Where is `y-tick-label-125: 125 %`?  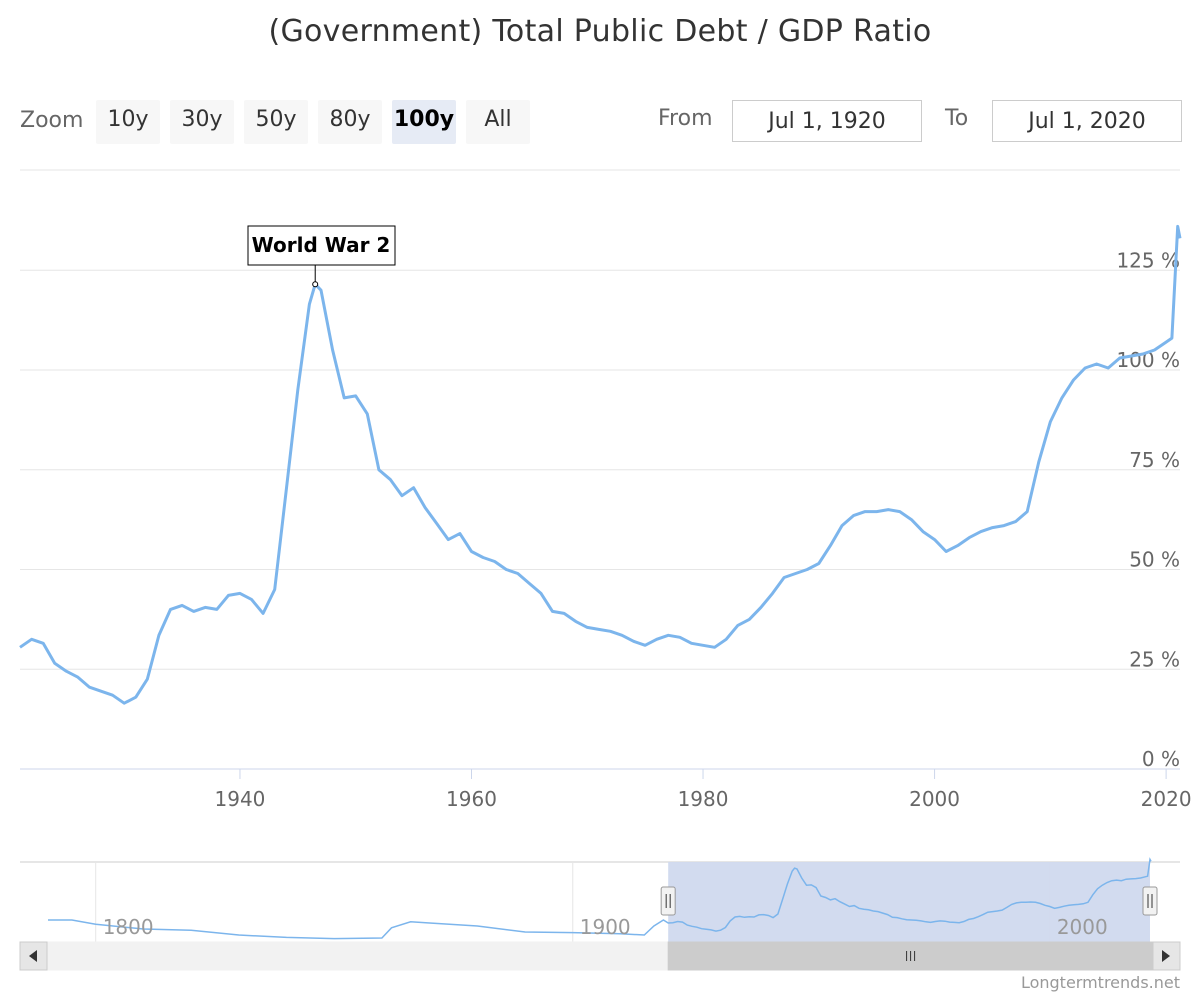
y-tick-label-125: 125 % is located at coordinates (1148, 260).